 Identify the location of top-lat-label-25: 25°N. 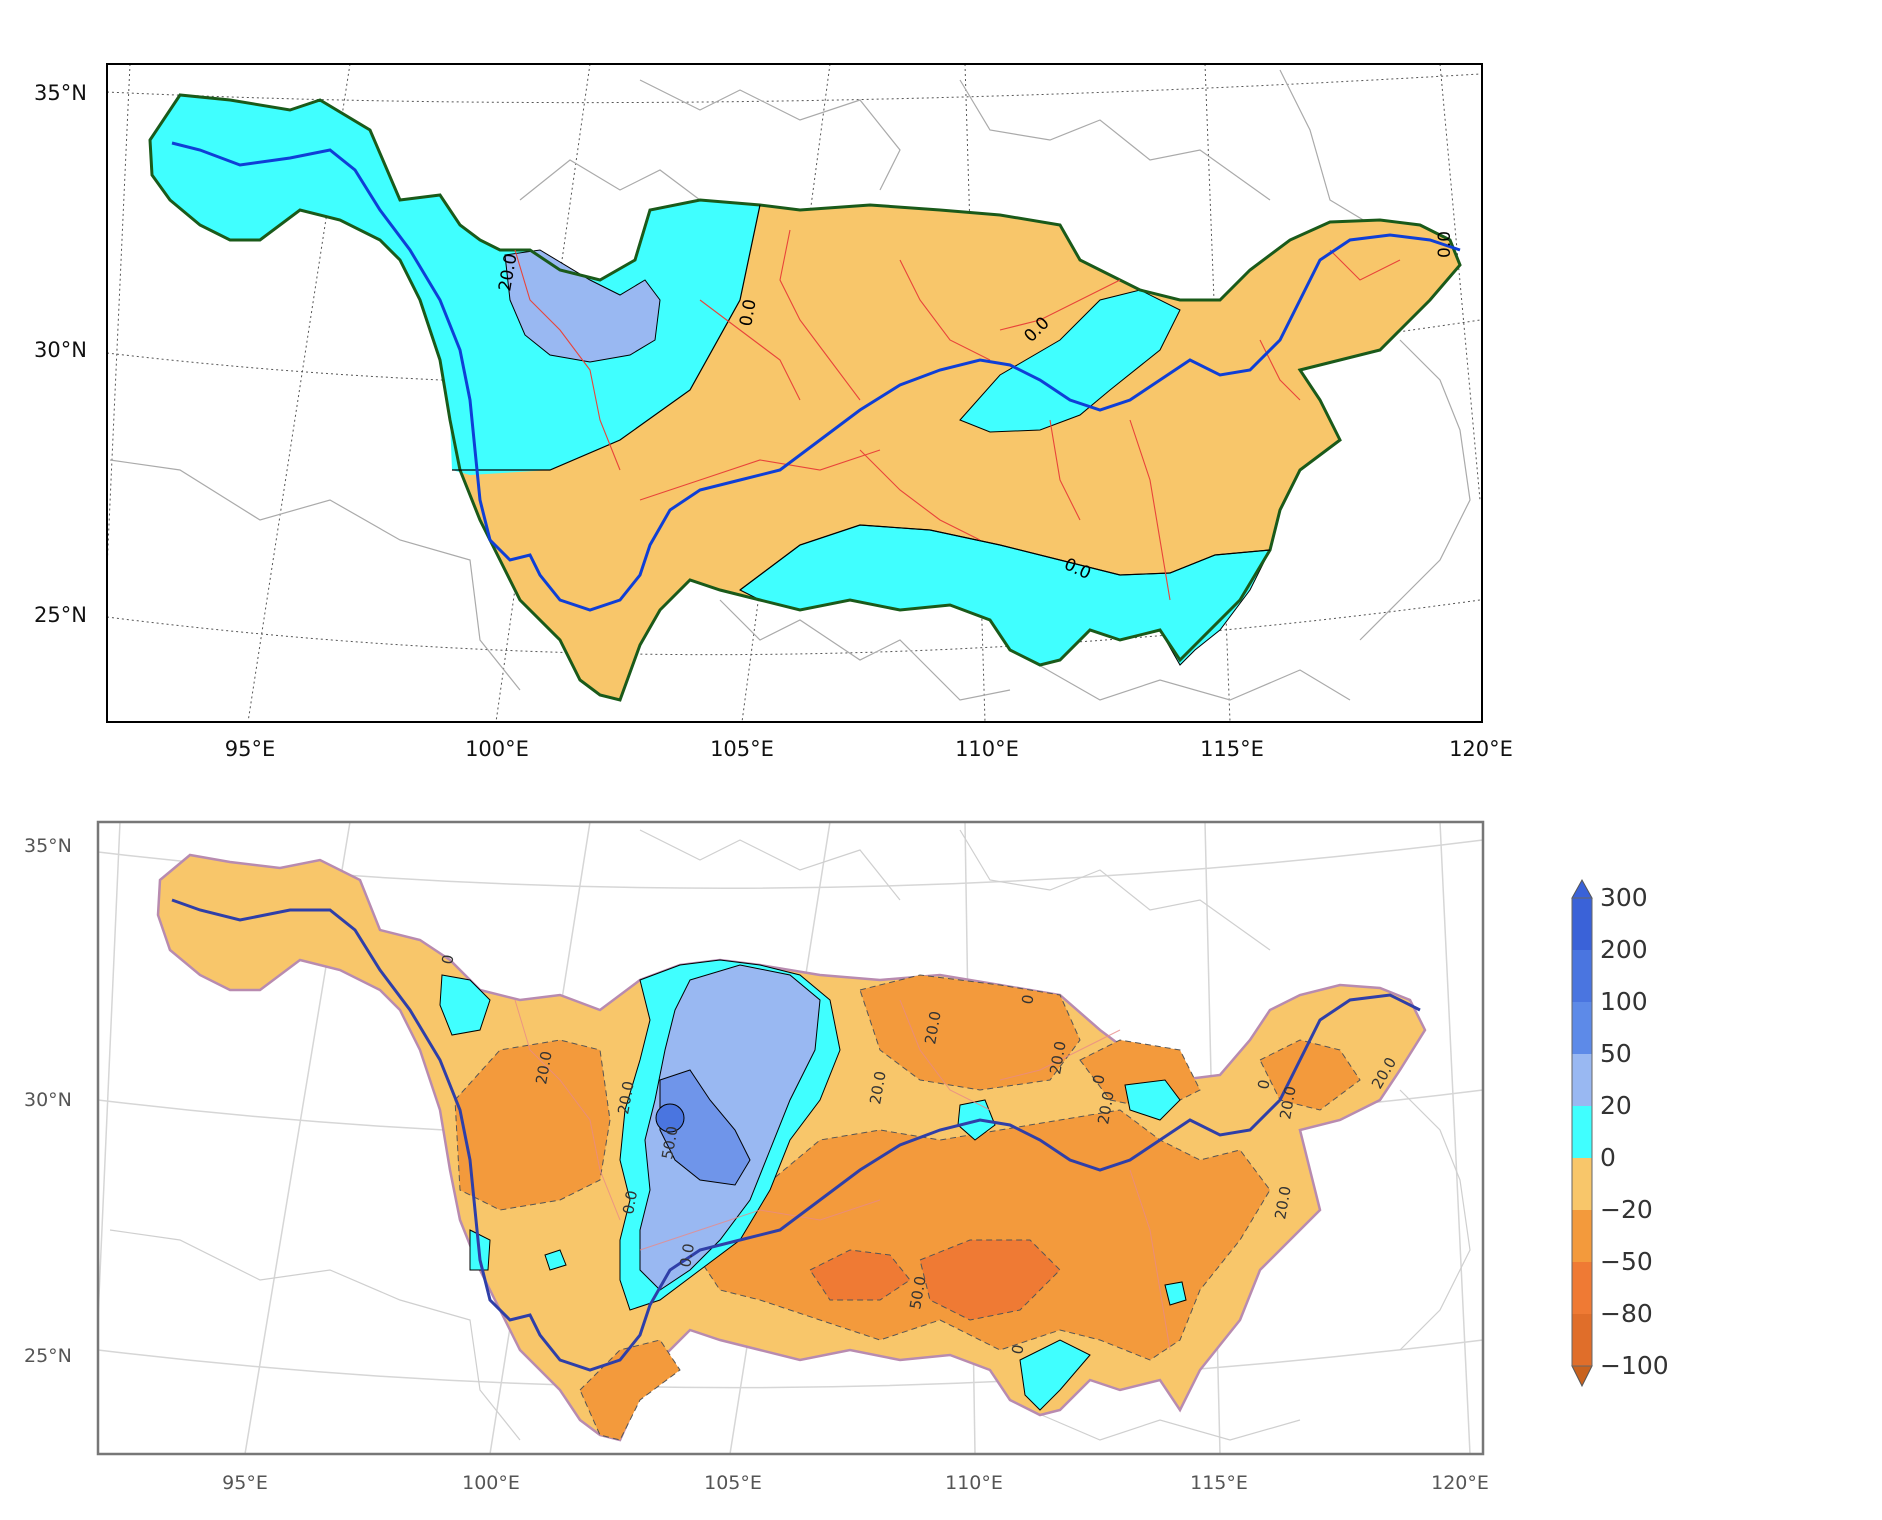
(60, 615).